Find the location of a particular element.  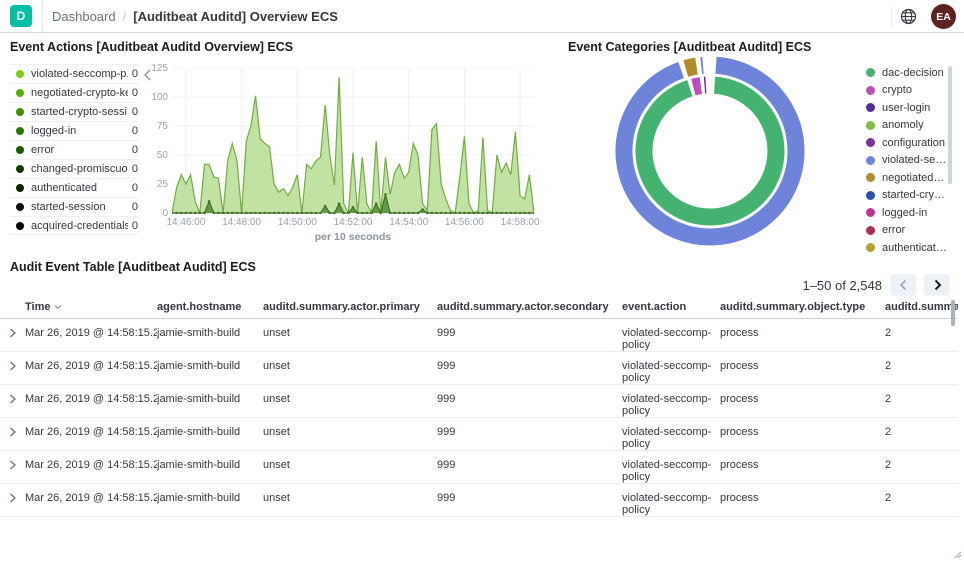

pagination-label: 1–50 of 2,548 is located at coordinates (842, 285).